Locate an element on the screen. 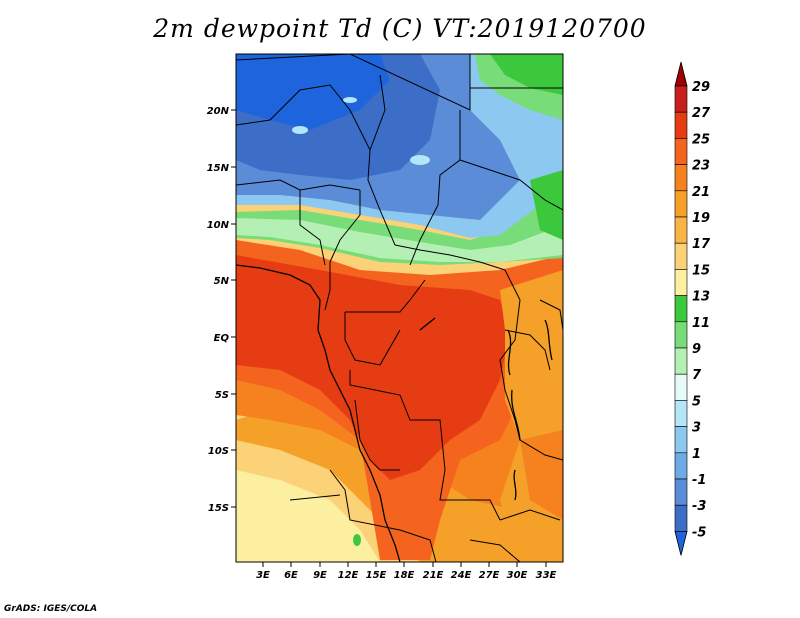 The image size is (800, 618). colorbar-top-arrow is located at coordinates (681, 74).